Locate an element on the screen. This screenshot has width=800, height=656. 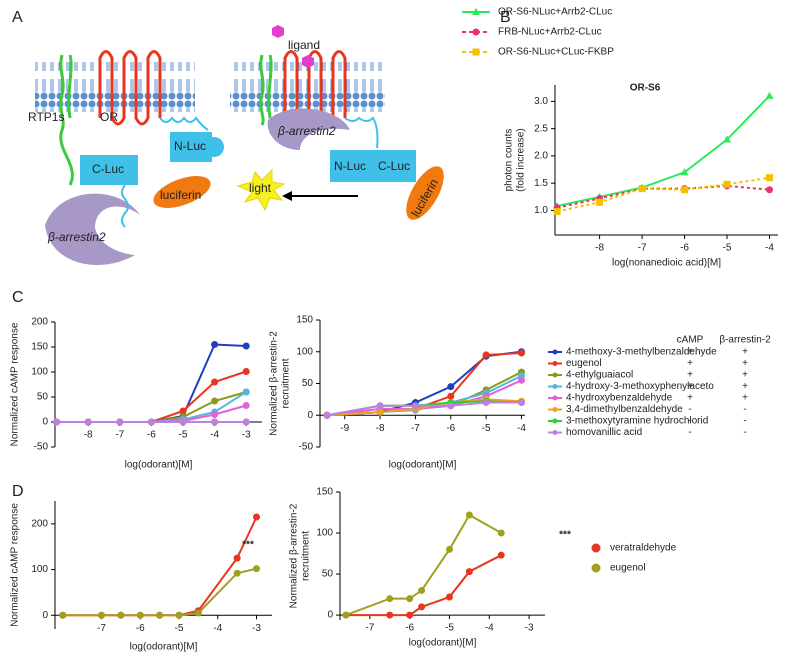
legend-label: 4-hydroxy-3-methoxyphenylaceto is located at coordinates (640, 386).